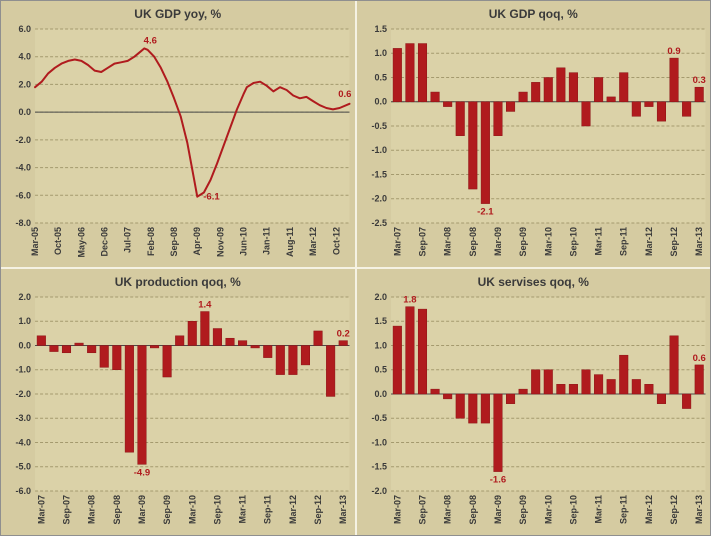  Describe the element at coordinates (24, 223) in the screenshot. I see `y-axis-tick-label: -8.0` at that location.